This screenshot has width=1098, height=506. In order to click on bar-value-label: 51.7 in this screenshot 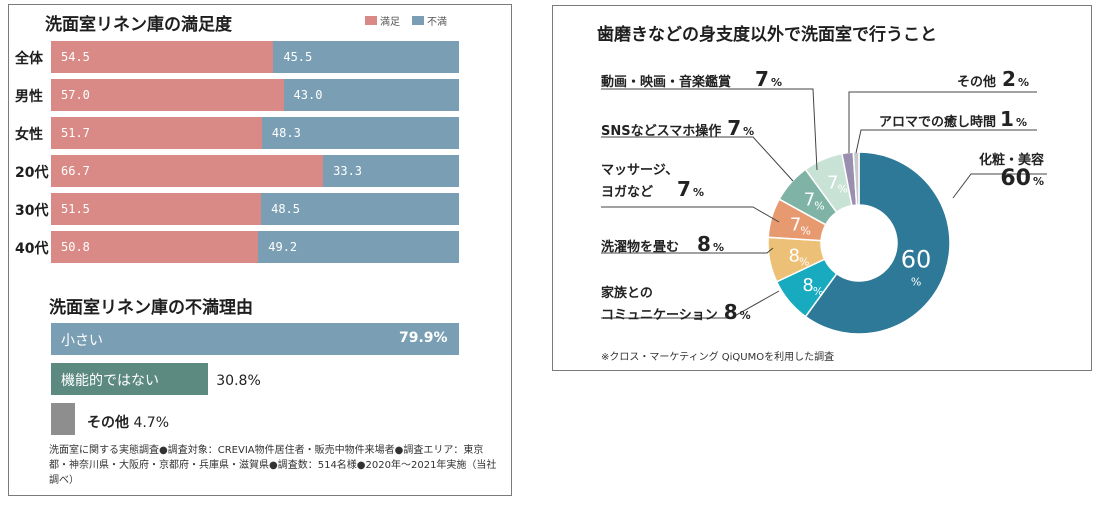, I will do `click(75, 133)`.